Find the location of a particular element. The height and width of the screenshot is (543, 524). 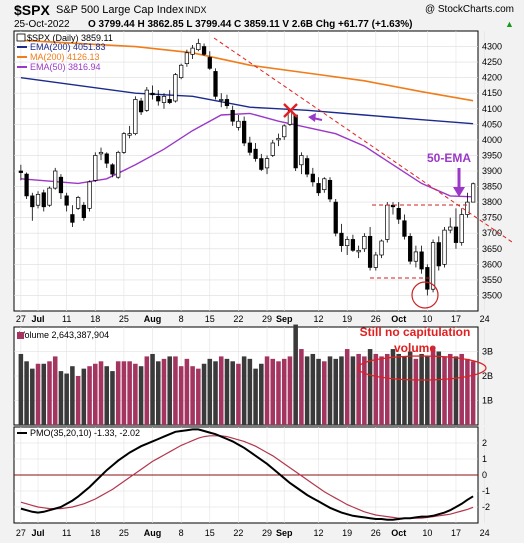

price-tick-label: 4200 is located at coordinates (492, 78).